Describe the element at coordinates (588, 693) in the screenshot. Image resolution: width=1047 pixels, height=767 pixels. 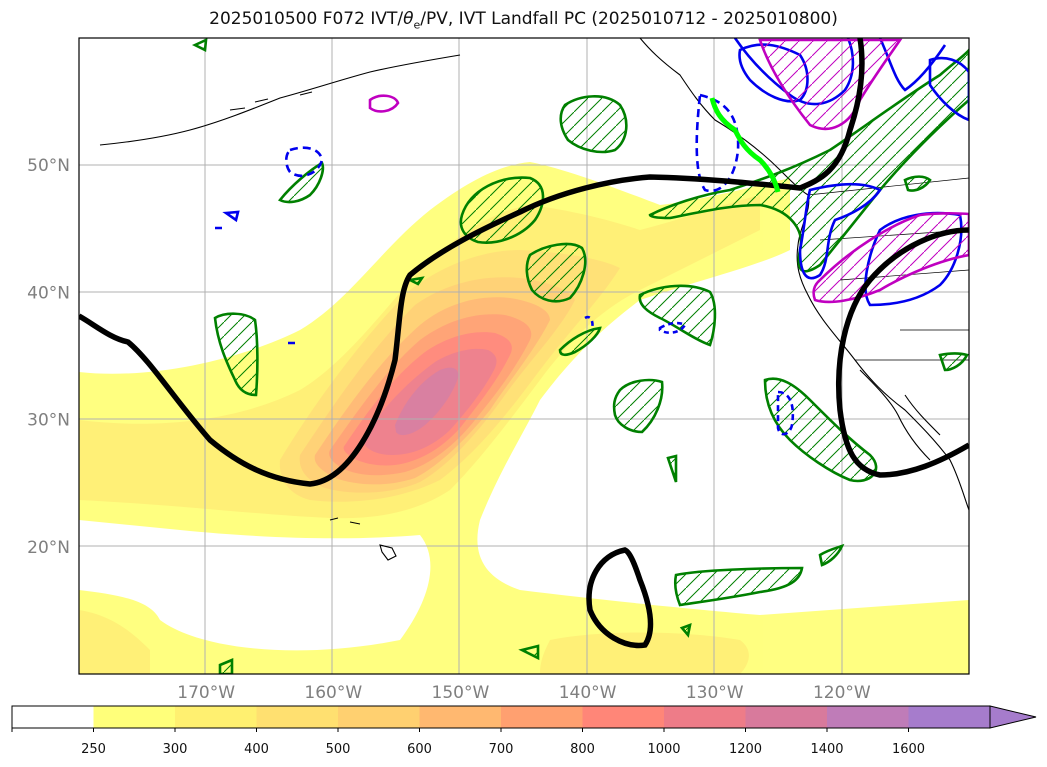
I see `lon-tick-label: 140°W` at that location.